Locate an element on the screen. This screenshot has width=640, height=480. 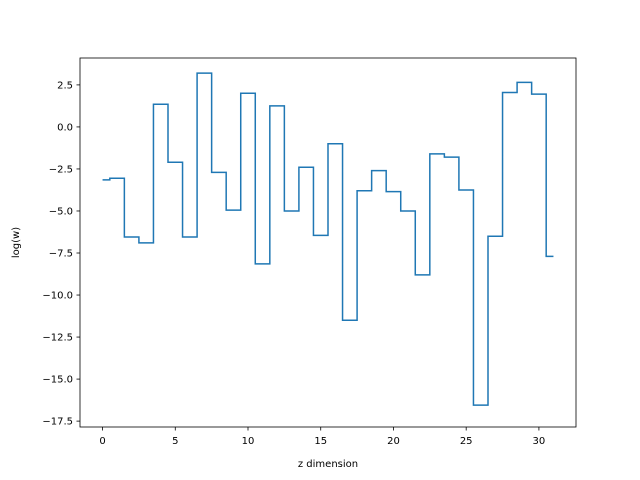
x-tick-label: 20 is located at coordinates (393, 441).